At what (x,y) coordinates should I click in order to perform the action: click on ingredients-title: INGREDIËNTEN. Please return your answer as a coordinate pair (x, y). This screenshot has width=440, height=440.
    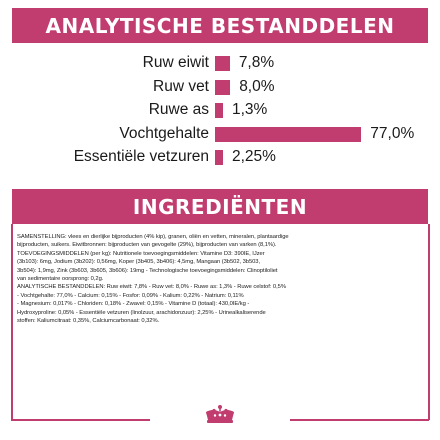
    Looking at the image, I should click on (220, 206).